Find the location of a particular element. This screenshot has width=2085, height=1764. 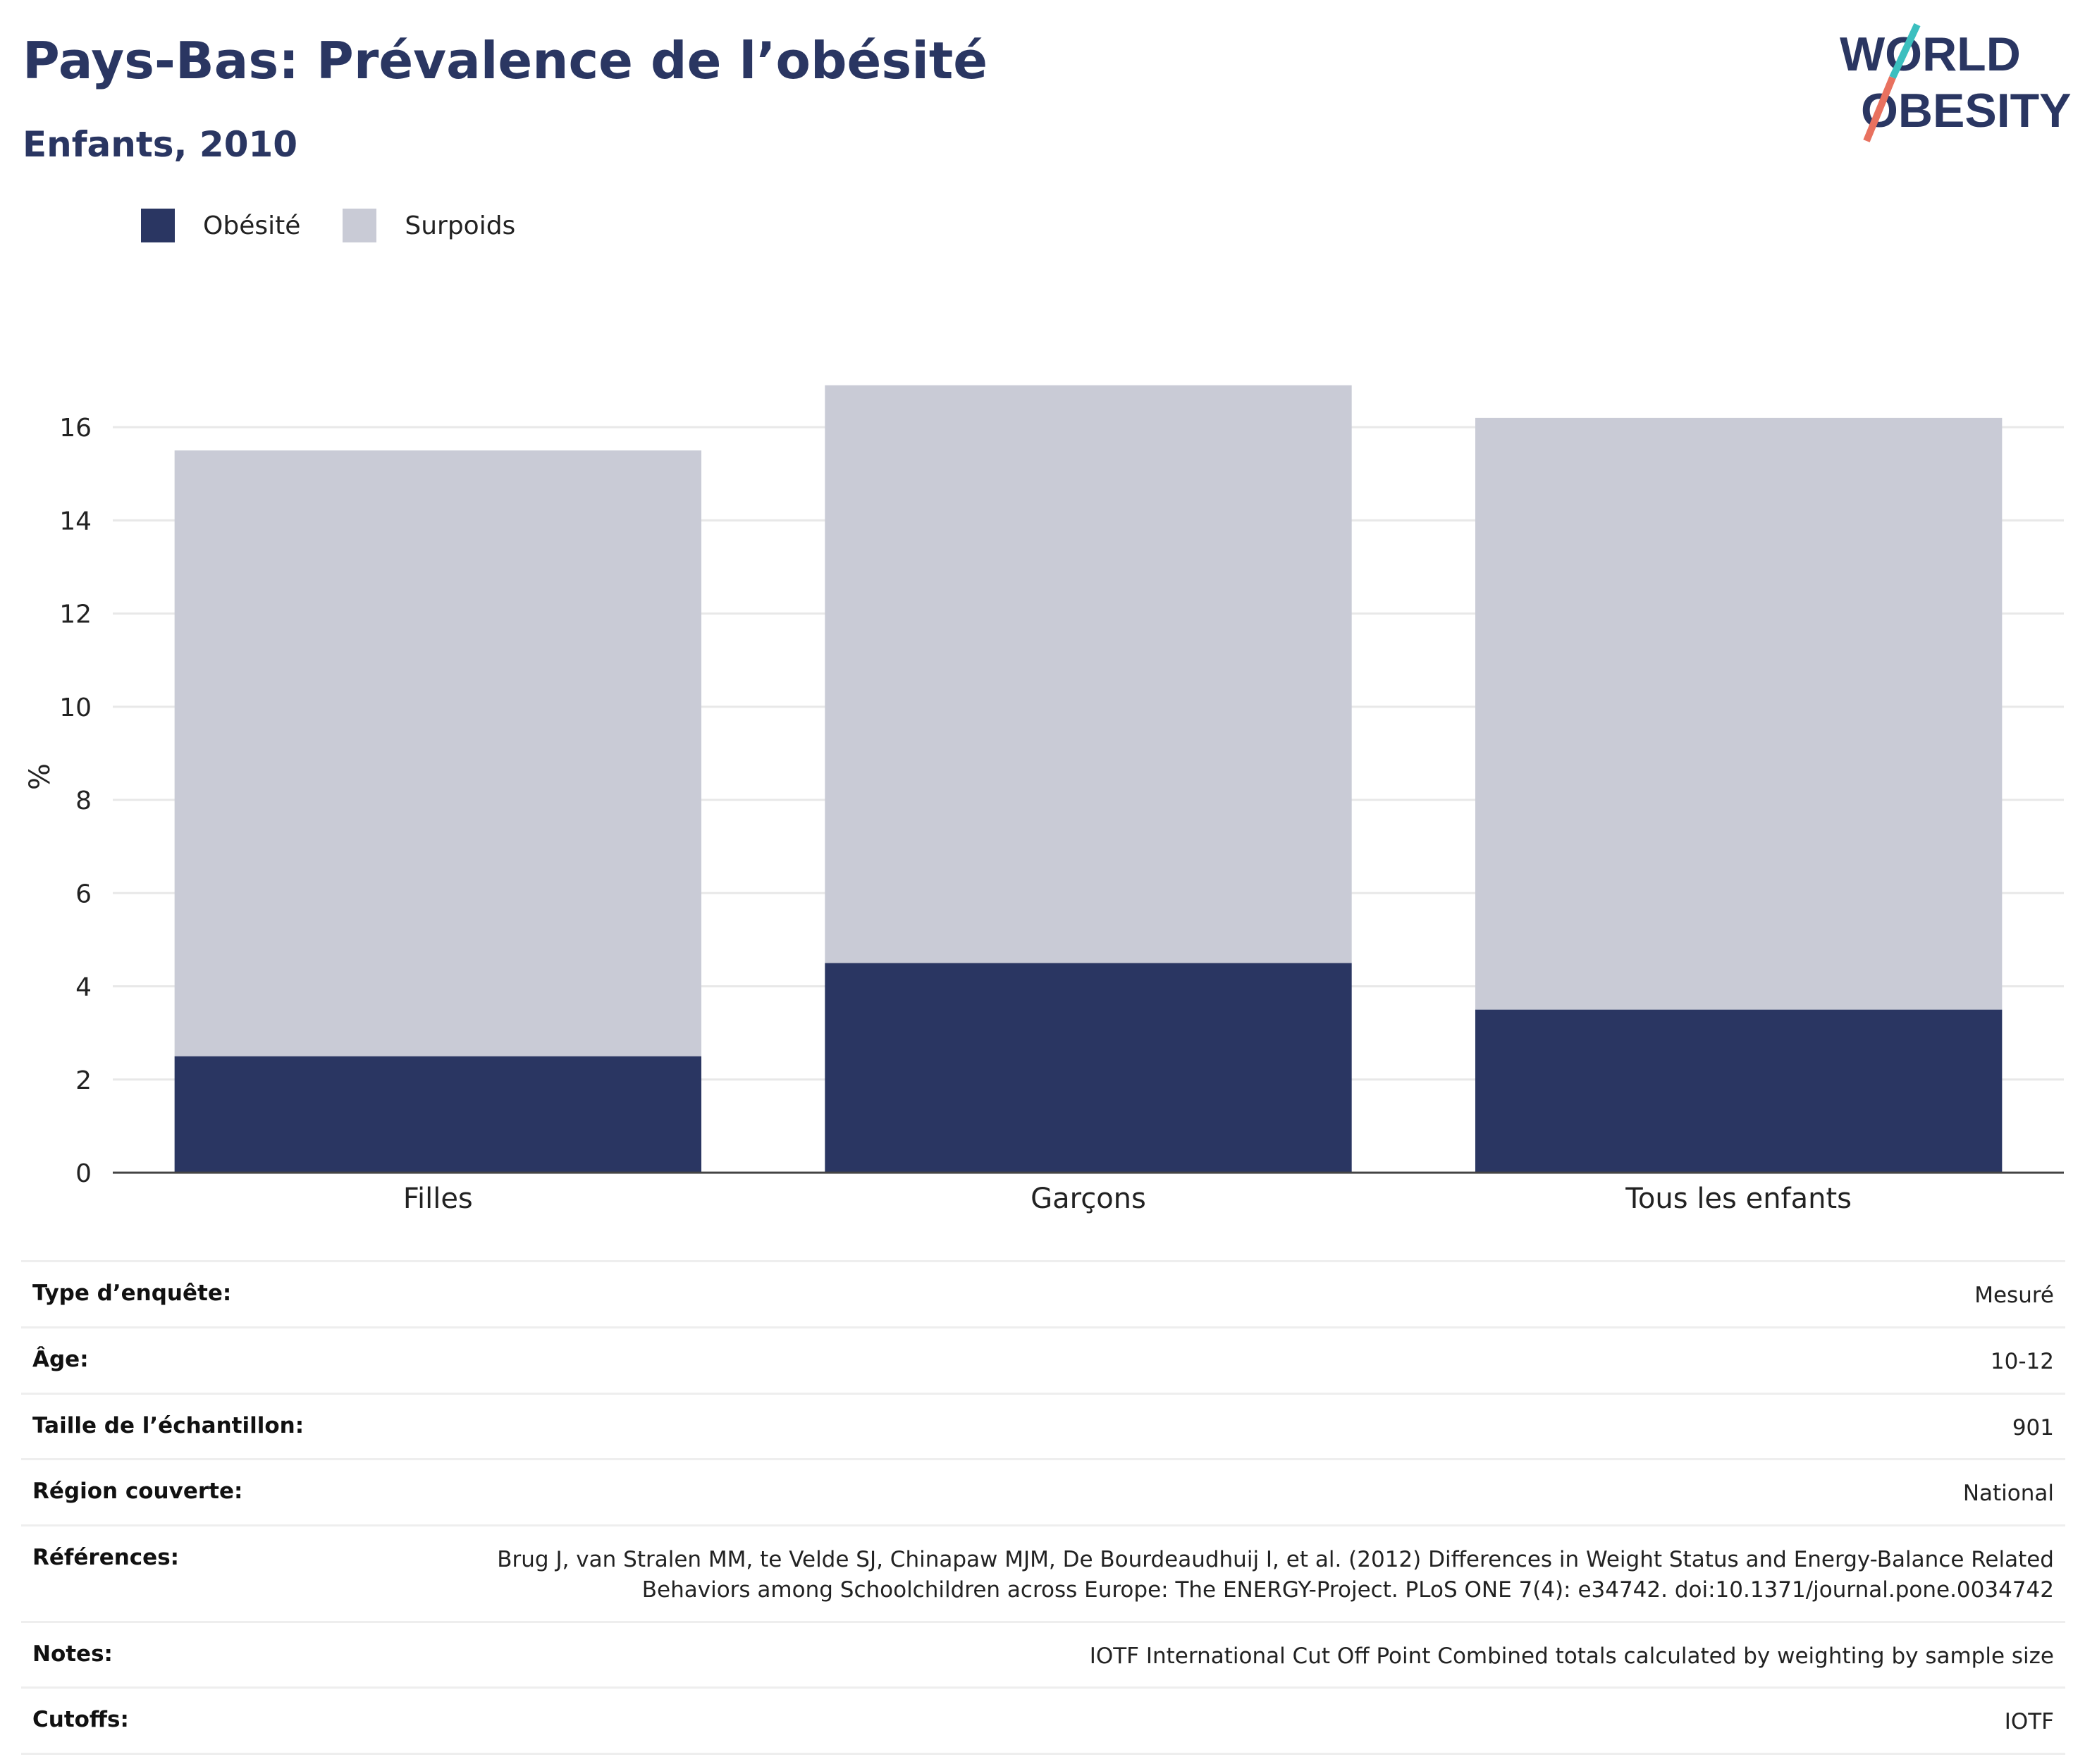

meta-row-age: Âge: 10-12 is located at coordinates (1043, 1359).